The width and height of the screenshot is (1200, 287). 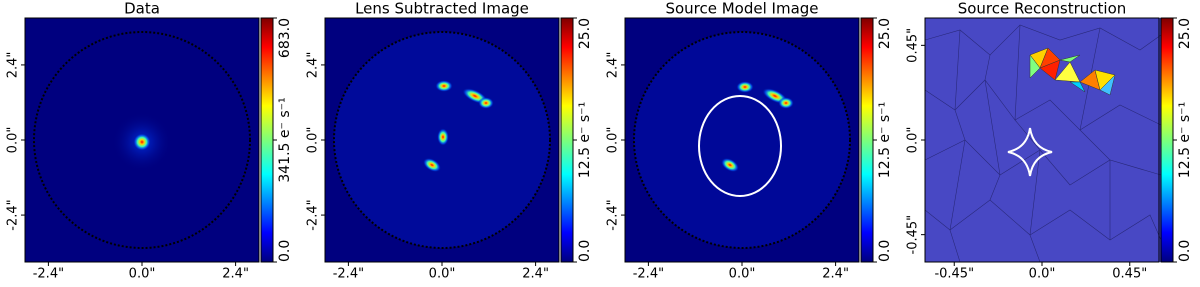 I want to click on panel-title: Source Model Image, so click(x=741, y=9).